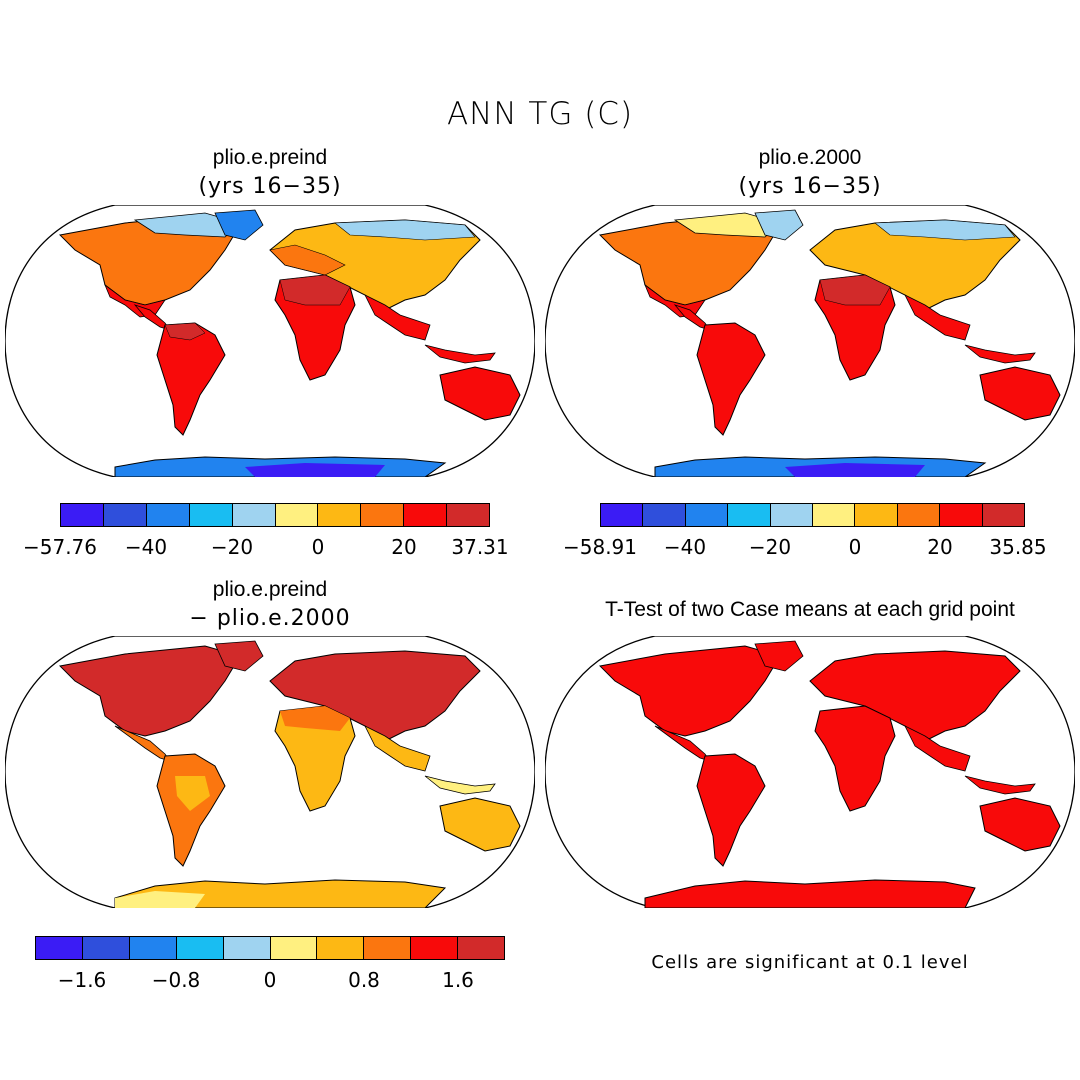 The height and width of the screenshot is (1080, 1080). I want to click on colorbar-tick: −40, so click(685, 547).